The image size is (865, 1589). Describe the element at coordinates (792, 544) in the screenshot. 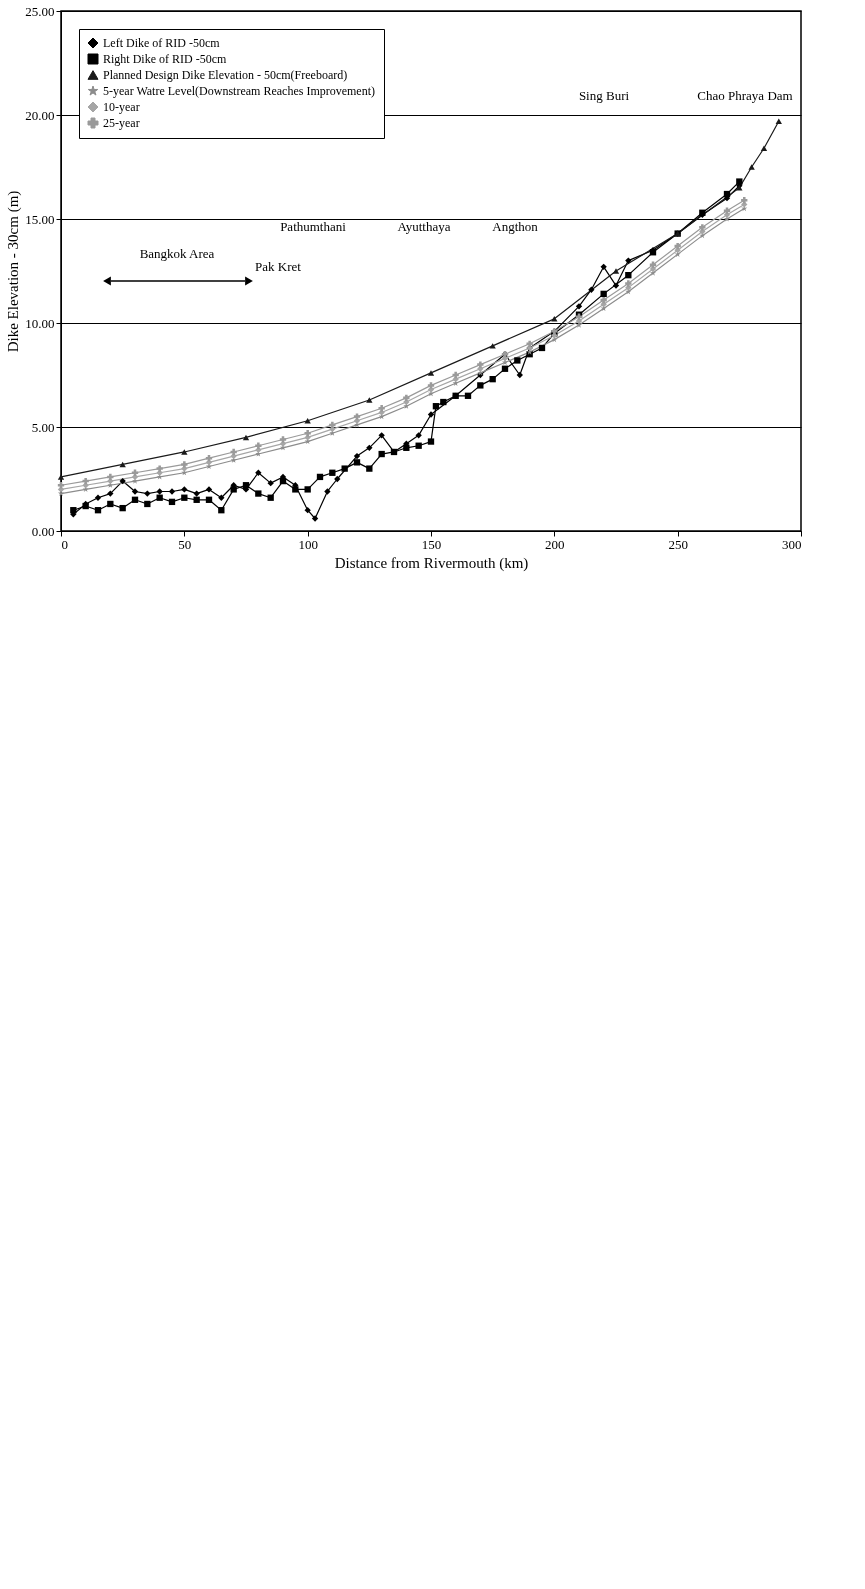

I see `x-tick-label: 300` at that location.